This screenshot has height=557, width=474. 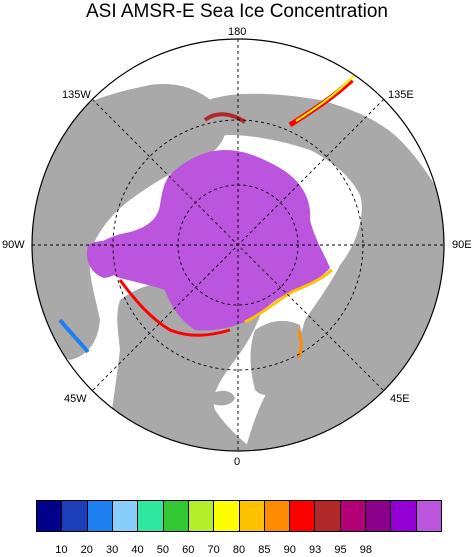 I want to click on legend-tick-label: 60, so click(x=188, y=550).